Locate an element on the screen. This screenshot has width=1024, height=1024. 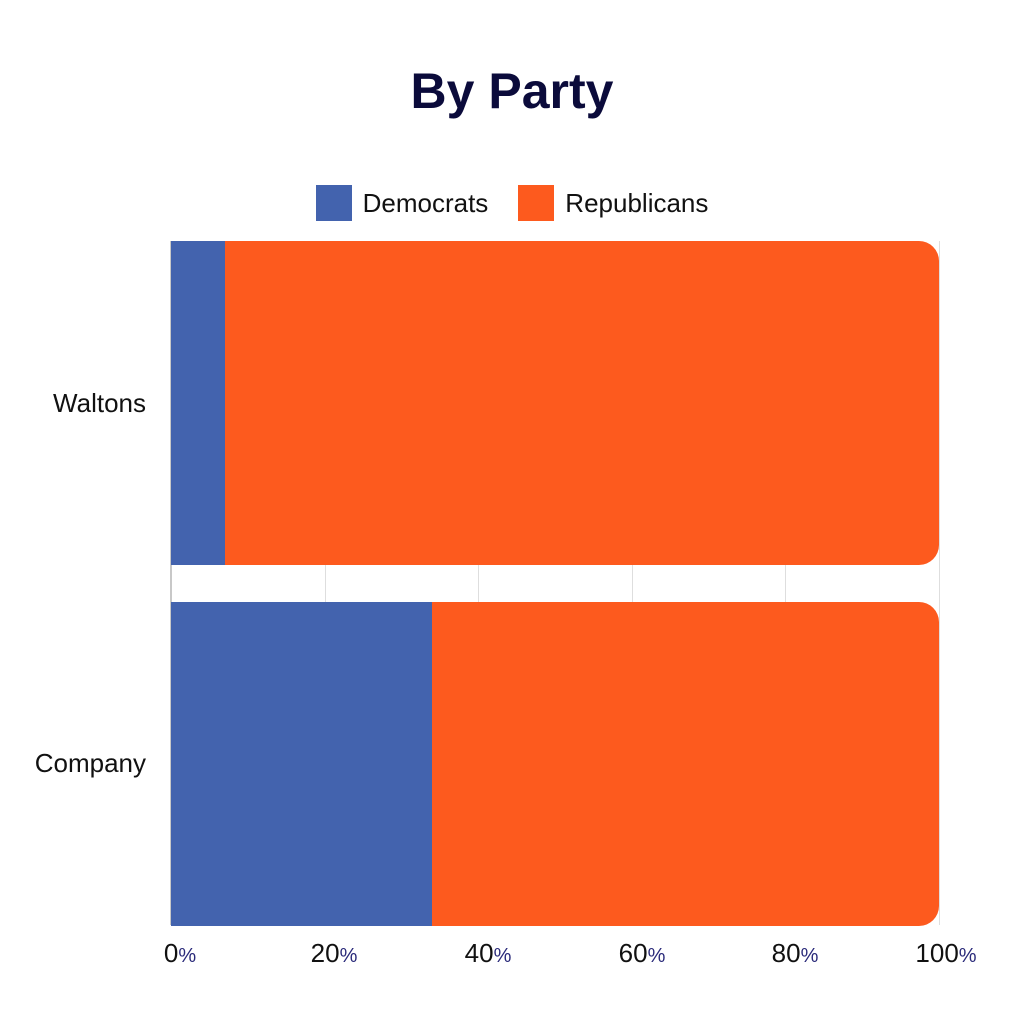
legend-item-republicans: Republicans is located at coordinates (613, 203).